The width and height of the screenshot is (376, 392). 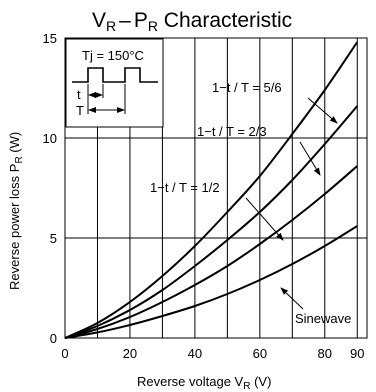 I want to click on x-tick-label: 60, so click(x=260, y=353).